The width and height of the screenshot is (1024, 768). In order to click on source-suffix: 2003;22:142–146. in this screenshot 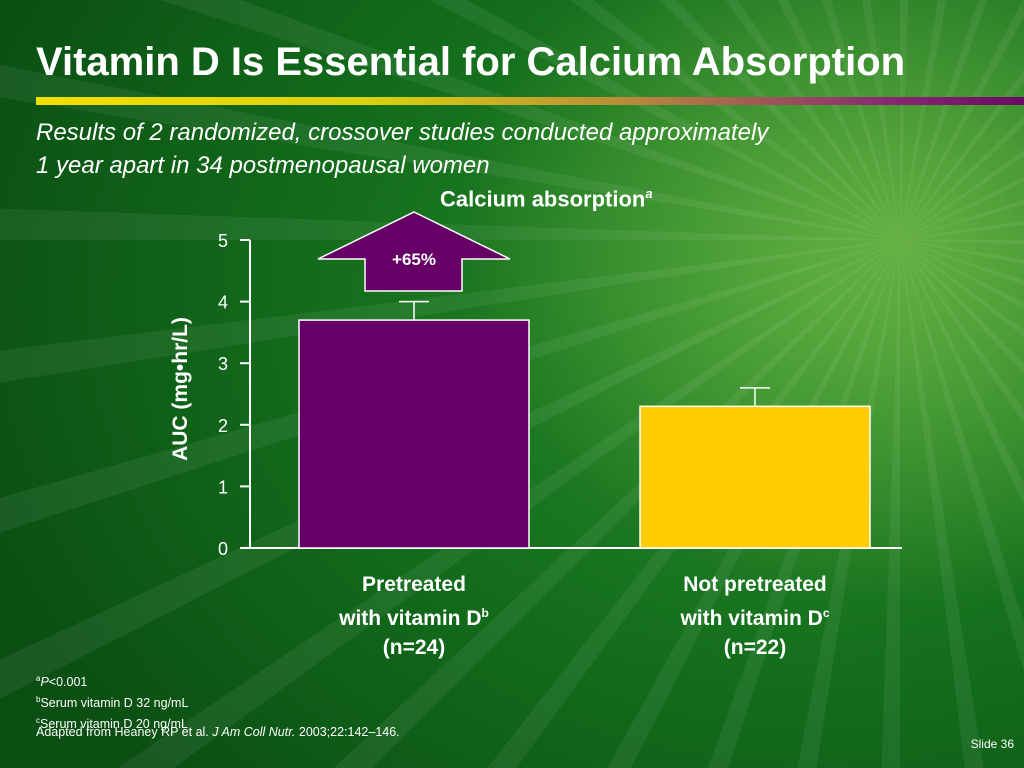, I will do `click(347, 732)`.